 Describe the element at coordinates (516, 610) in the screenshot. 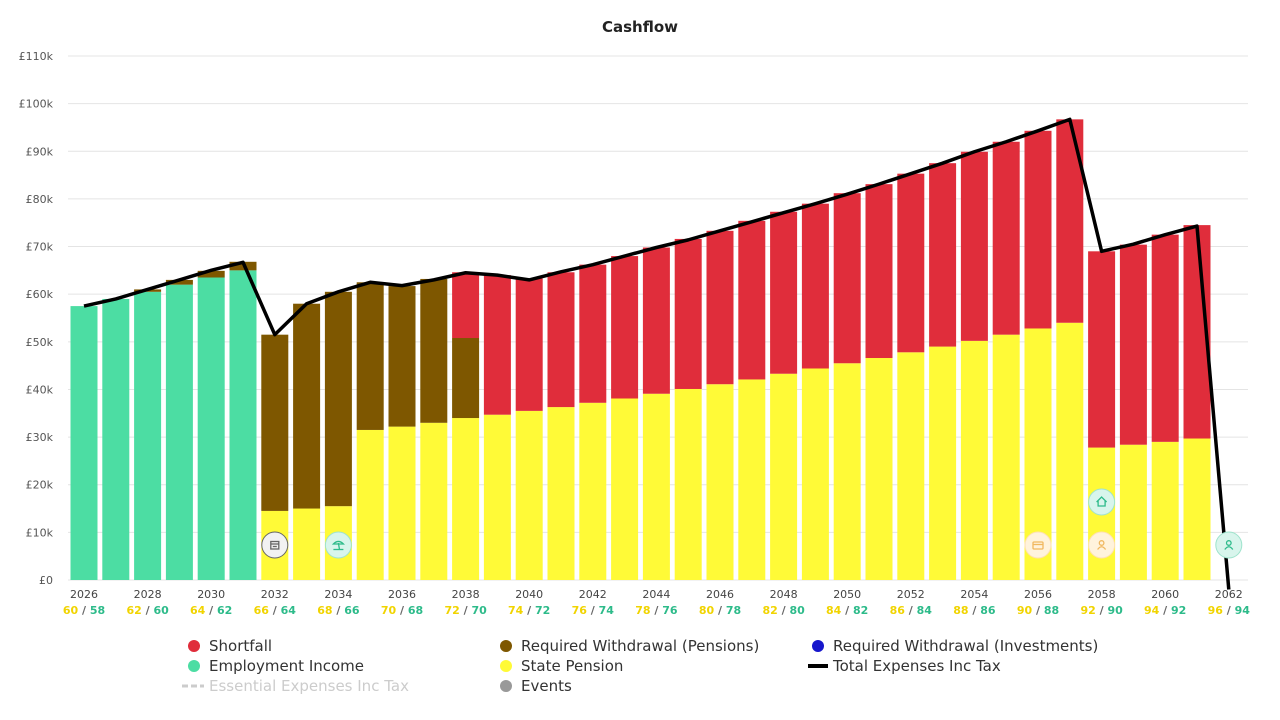

I see `age-primary: 74` at that location.